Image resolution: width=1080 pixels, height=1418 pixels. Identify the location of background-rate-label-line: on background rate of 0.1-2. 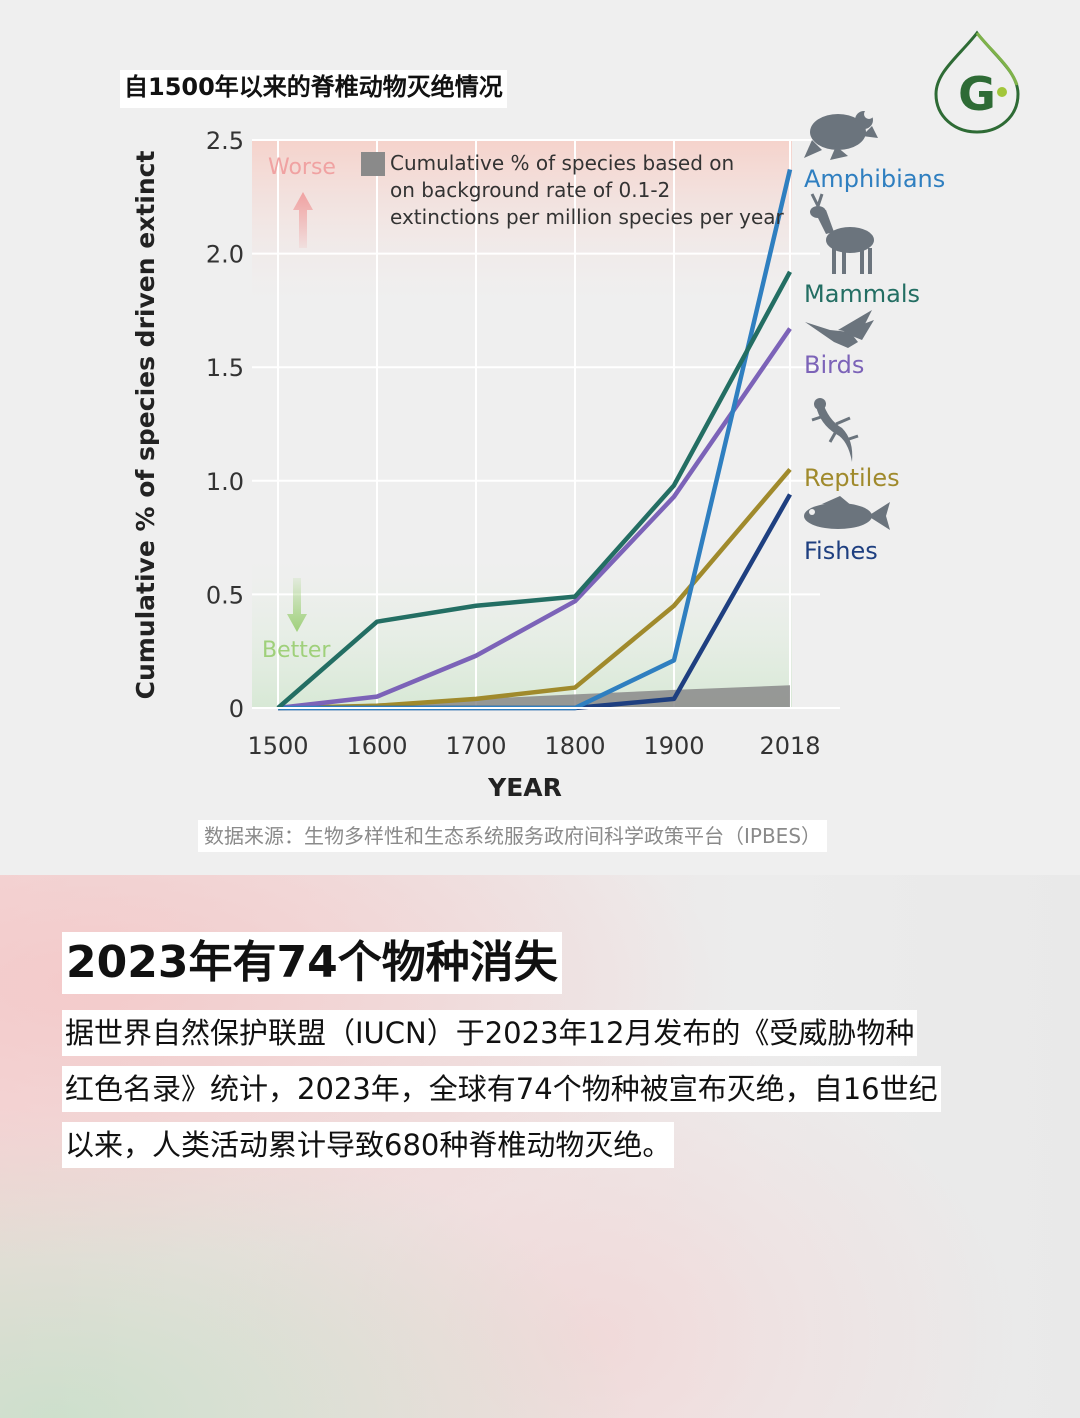
(530, 190).